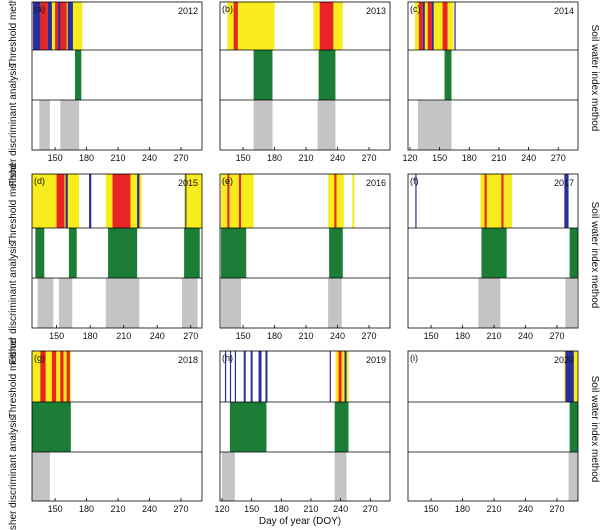  What do you see at coordinates (564, 360) in the screenshot?
I see `panel-year: 2020` at bounding box center [564, 360].